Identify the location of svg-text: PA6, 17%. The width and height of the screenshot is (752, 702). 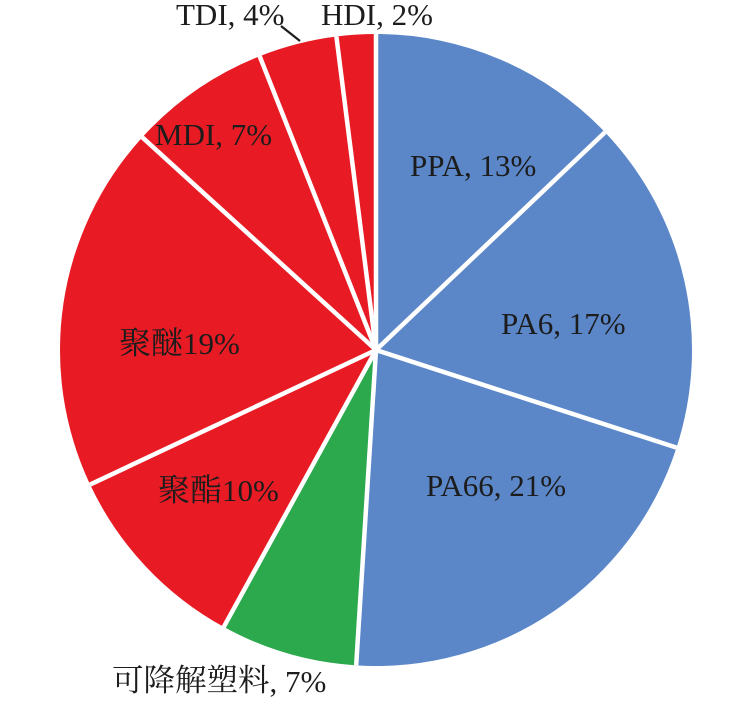
(563, 323).